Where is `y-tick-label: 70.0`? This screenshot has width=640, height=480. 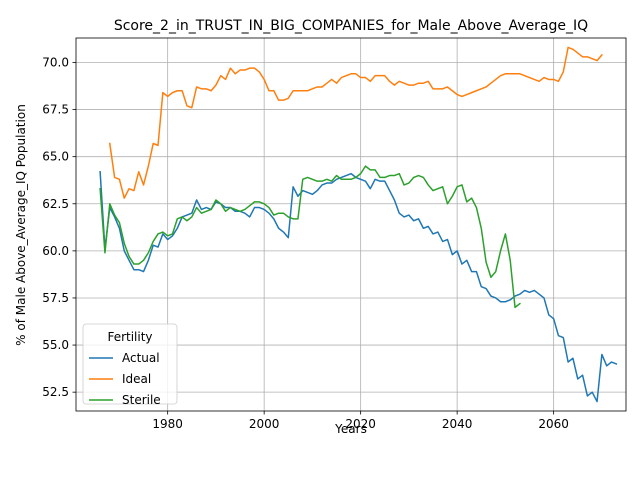 y-tick-label: 70.0 is located at coordinates (55, 62).